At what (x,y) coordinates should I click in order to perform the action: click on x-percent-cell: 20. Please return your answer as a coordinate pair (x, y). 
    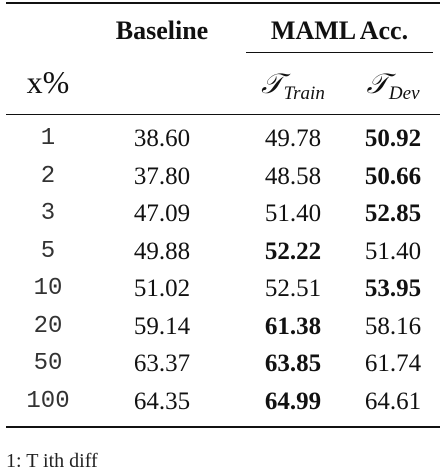
    Looking at the image, I should click on (48, 326).